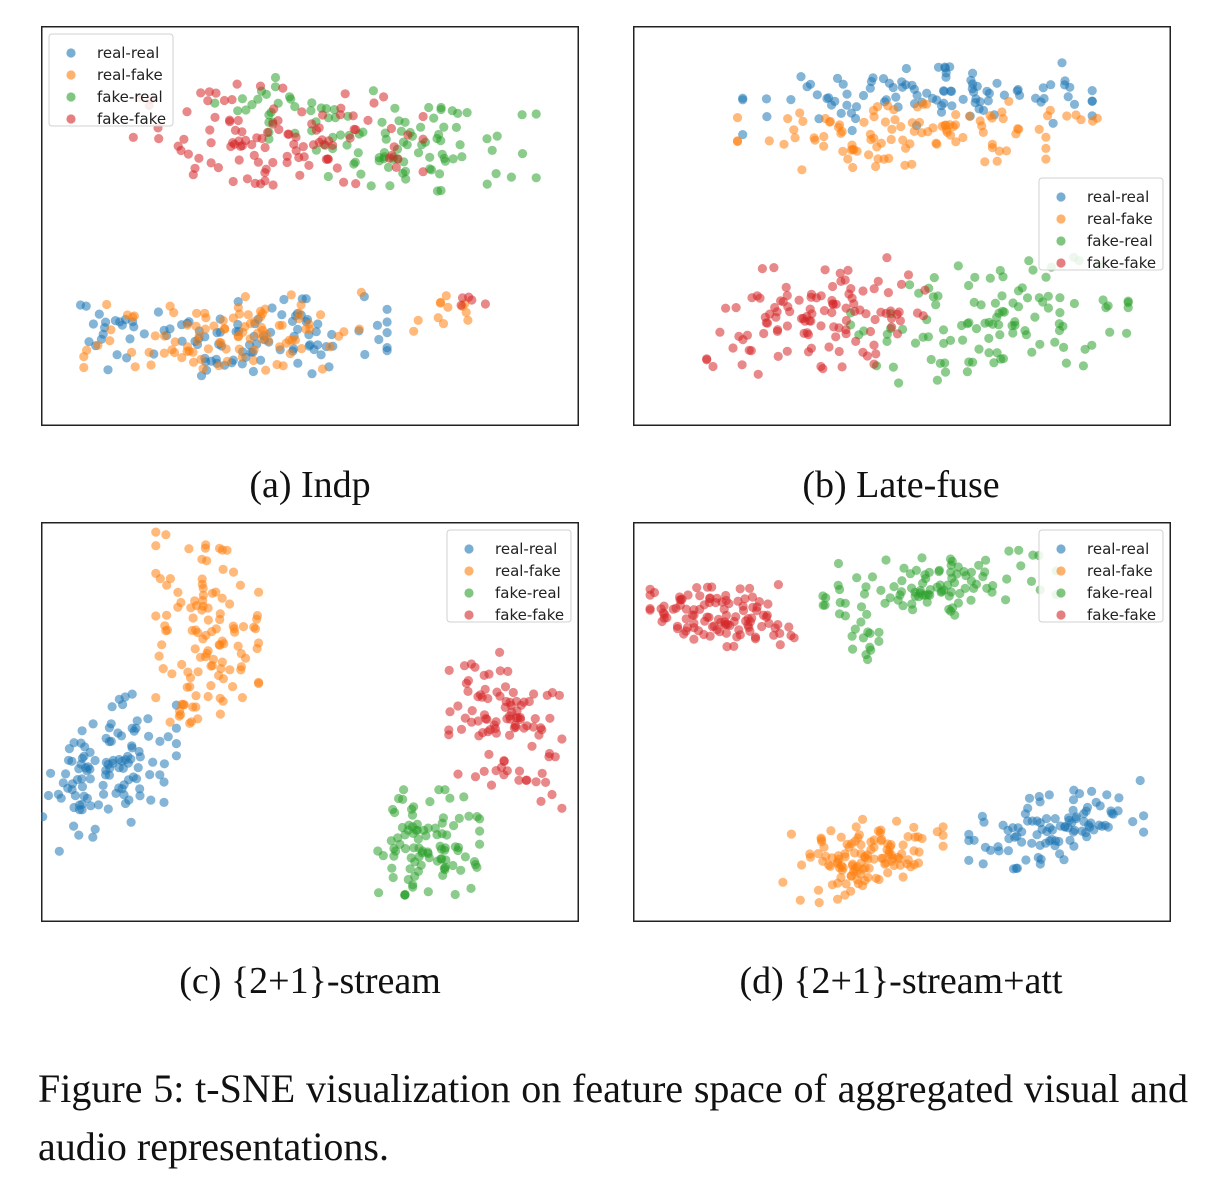 The image size is (1226, 1182). Describe the element at coordinates (1061, 263) in the screenshot. I see `legend-marker-fake-fake` at that location.